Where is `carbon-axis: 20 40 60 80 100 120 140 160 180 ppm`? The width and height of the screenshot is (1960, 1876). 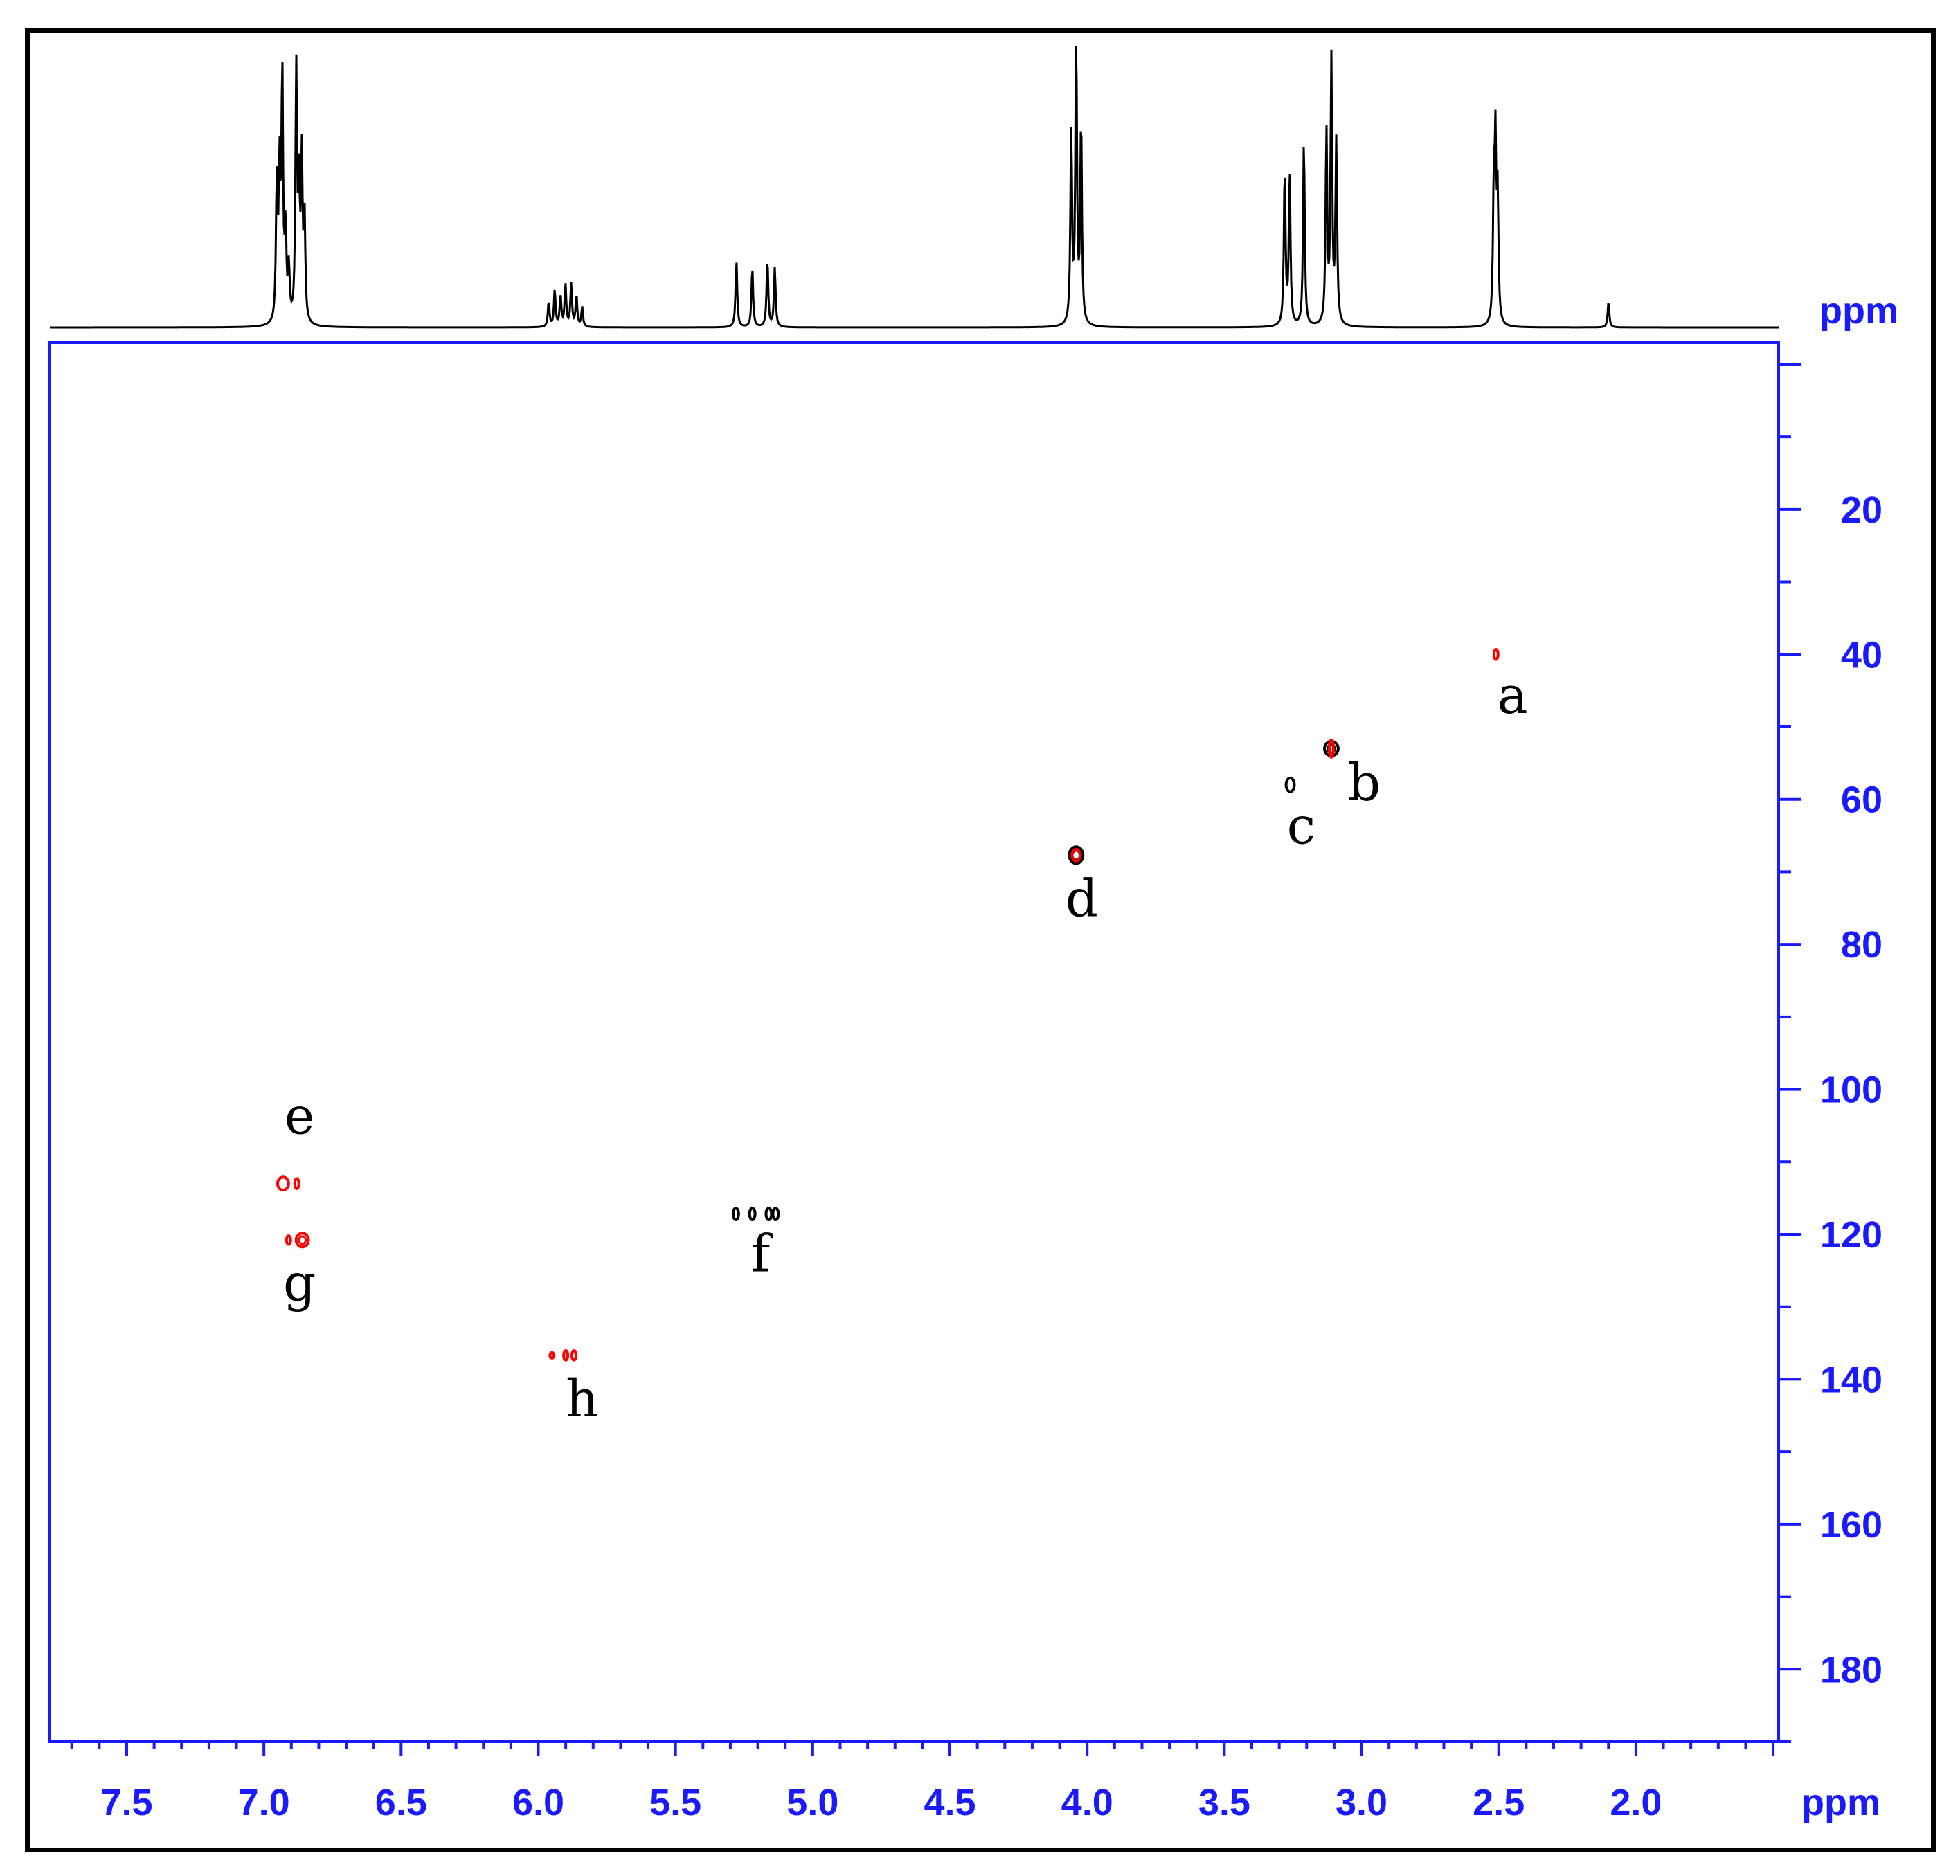
carbon-axis: 20 40 60 80 100 120 140 160 180 ppm is located at coordinates (1838, 1016).